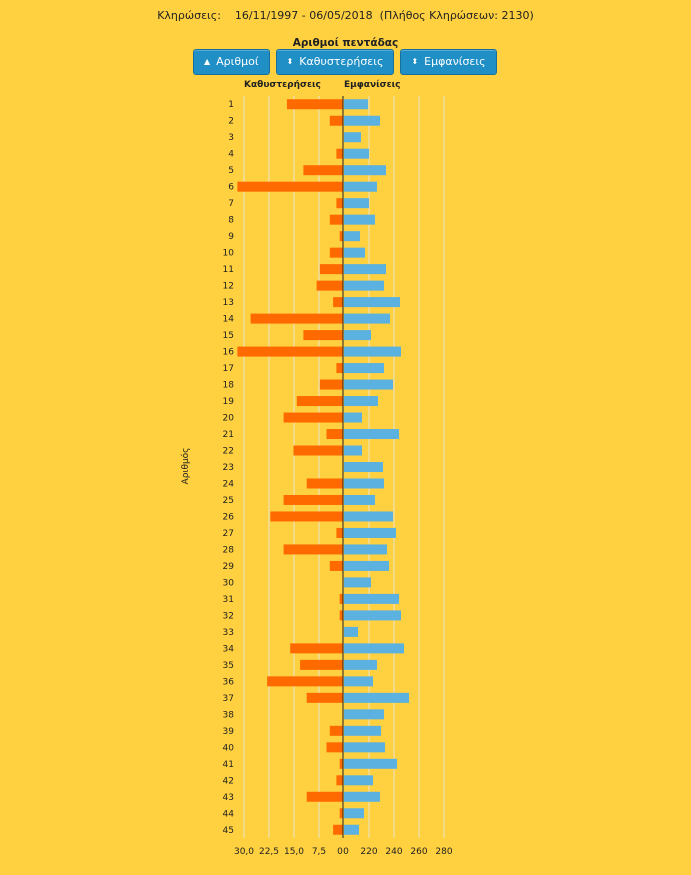 Image resolution: width=691 pixels, height=875 pixels. I want to click on category-label: 16, so click(229, 353).